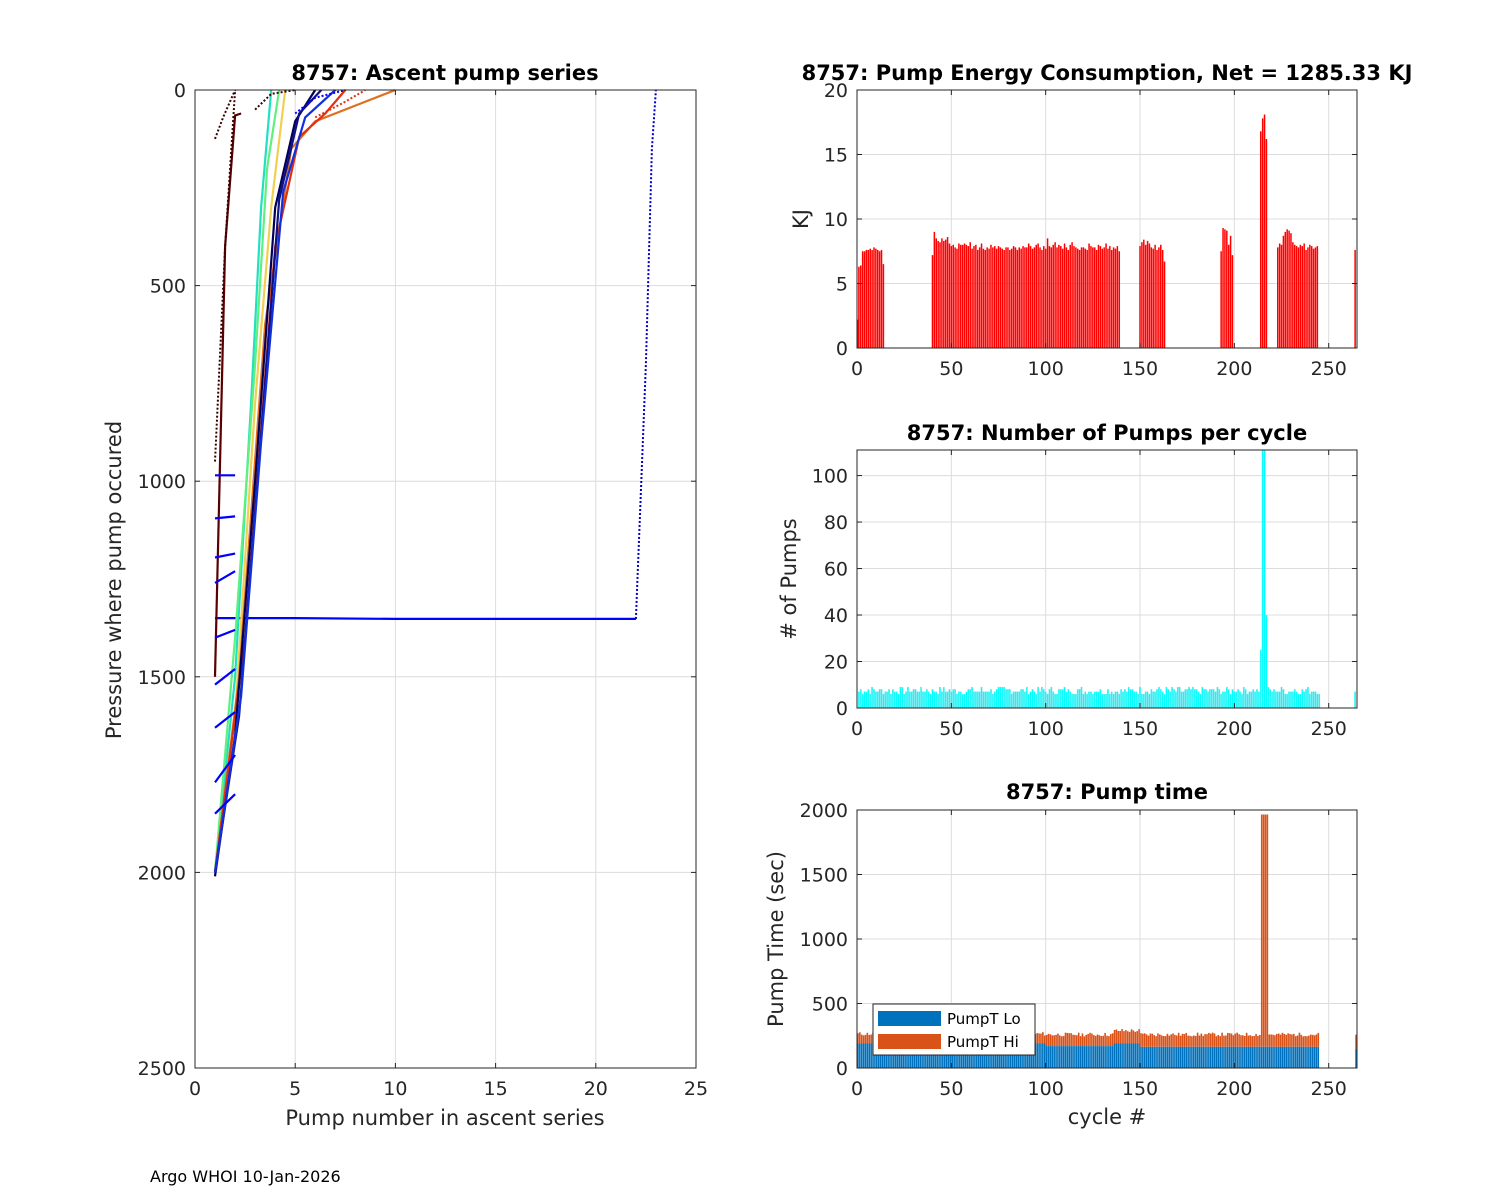 The width and height of the screenshot is (1500, 1200). I want to click on pumptime-x-tick-label: 250, so click(1329, 1089).